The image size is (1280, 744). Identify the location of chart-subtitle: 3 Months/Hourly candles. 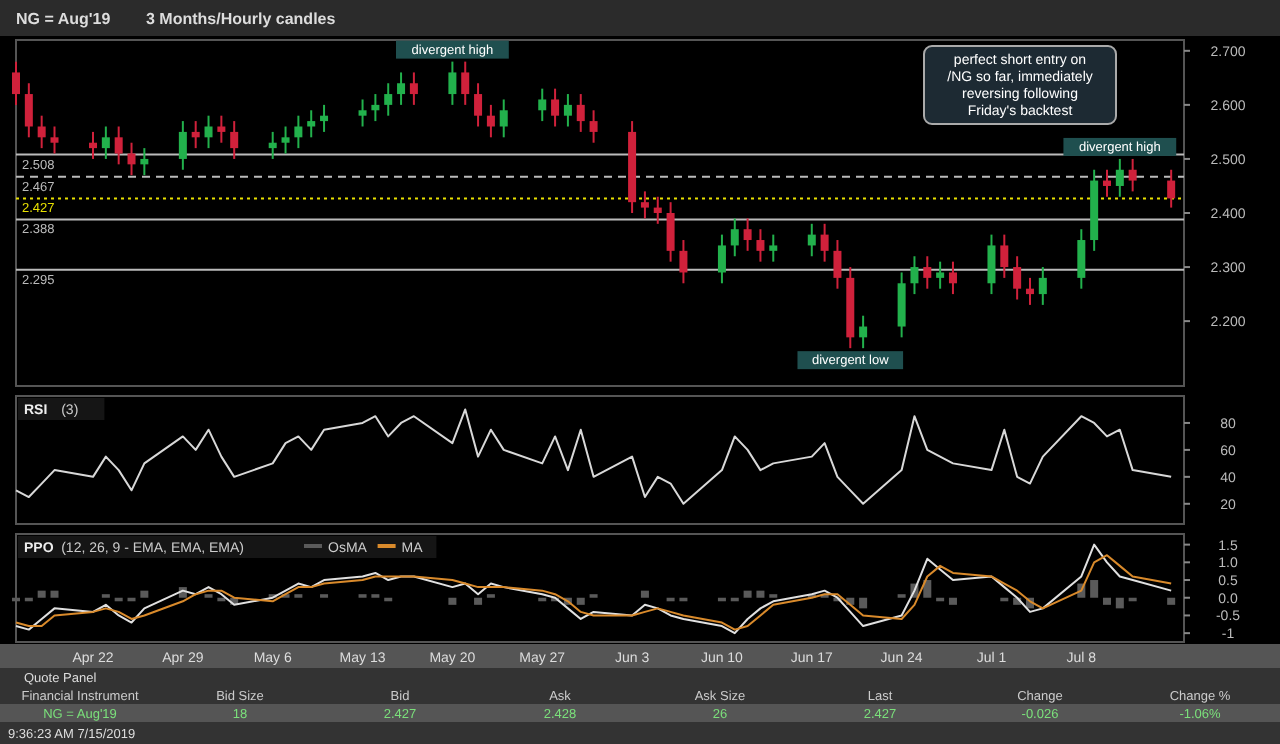
(241, 19).